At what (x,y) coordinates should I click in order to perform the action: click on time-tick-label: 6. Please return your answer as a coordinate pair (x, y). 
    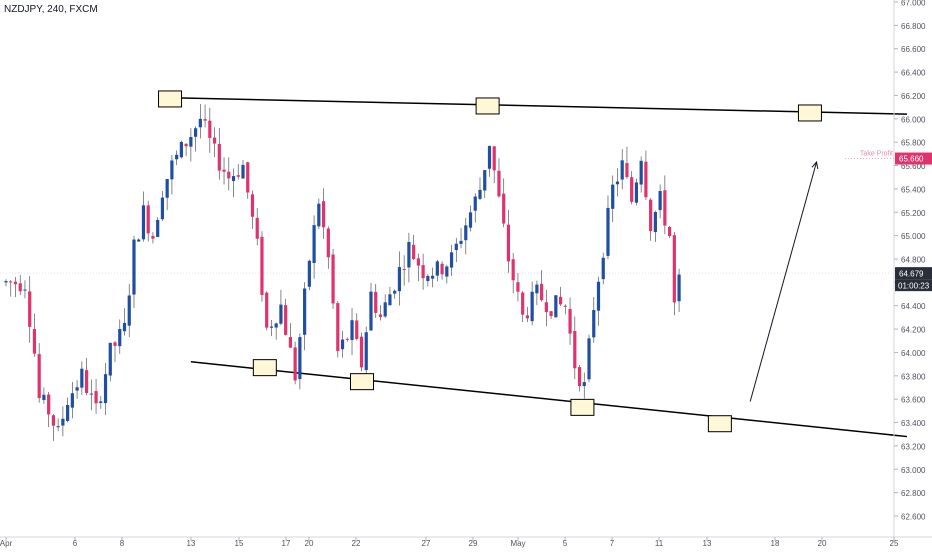
    Looking at the image, I should click on (75, 543).